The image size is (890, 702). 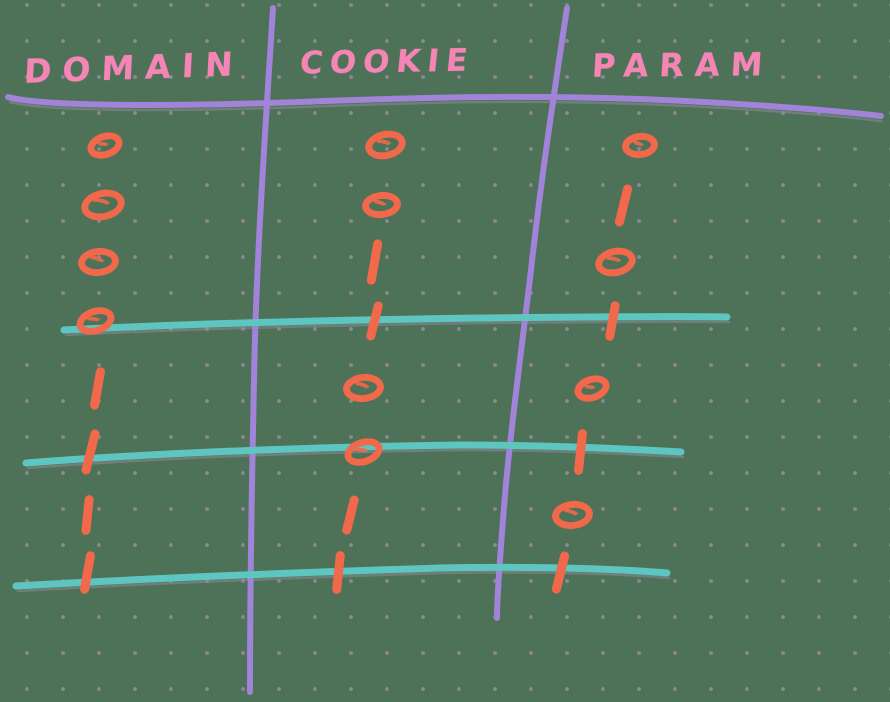 I want to click on column-header-param: PARAM, so click(x=682, y=65).